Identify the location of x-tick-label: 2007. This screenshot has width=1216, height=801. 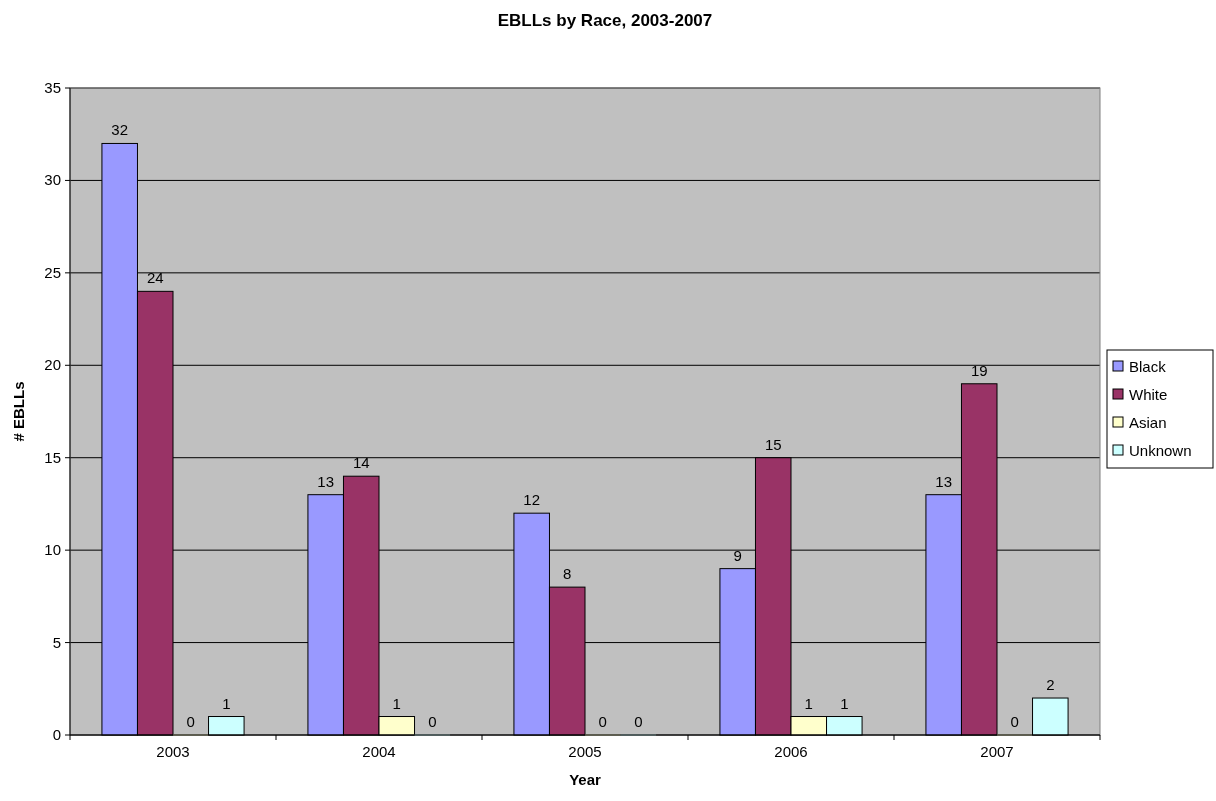
(997, 751).